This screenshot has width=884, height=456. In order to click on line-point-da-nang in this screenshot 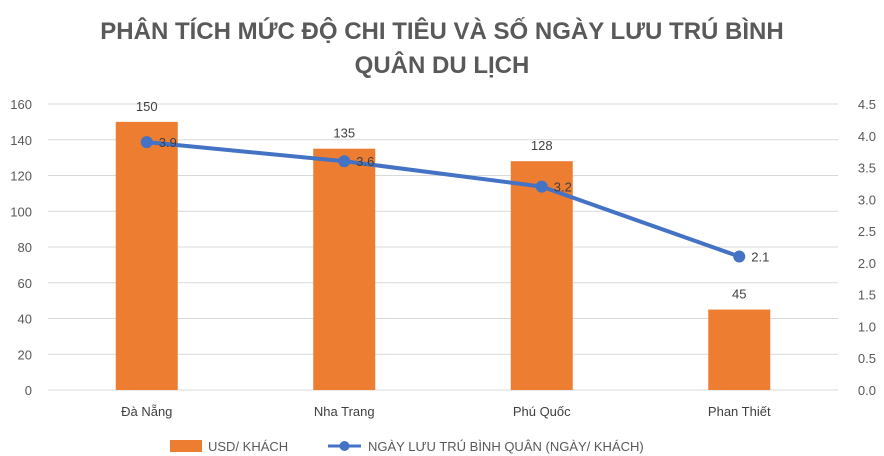, I will do `click(146, 142)`.